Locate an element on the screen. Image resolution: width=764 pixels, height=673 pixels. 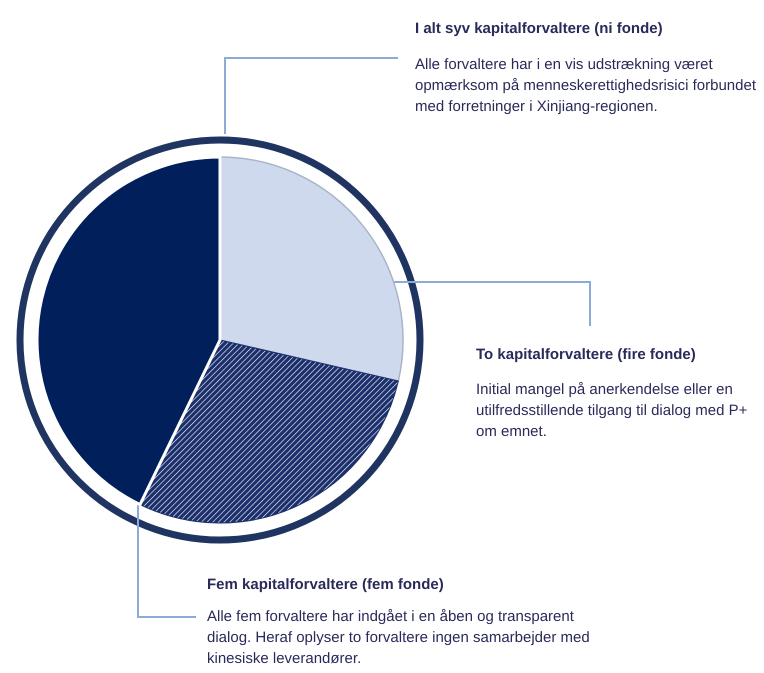
text: To kapitalforvaltere (fire fonde) is located at coordinates (586, 355).